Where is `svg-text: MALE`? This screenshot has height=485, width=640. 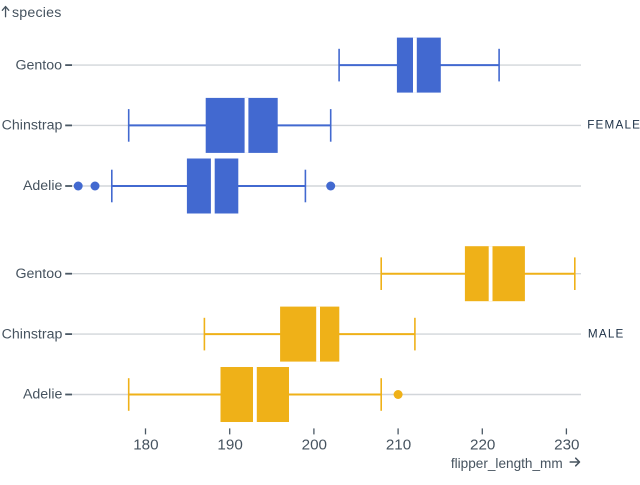 svg-text: MALE is located at coordinates (606, 334).